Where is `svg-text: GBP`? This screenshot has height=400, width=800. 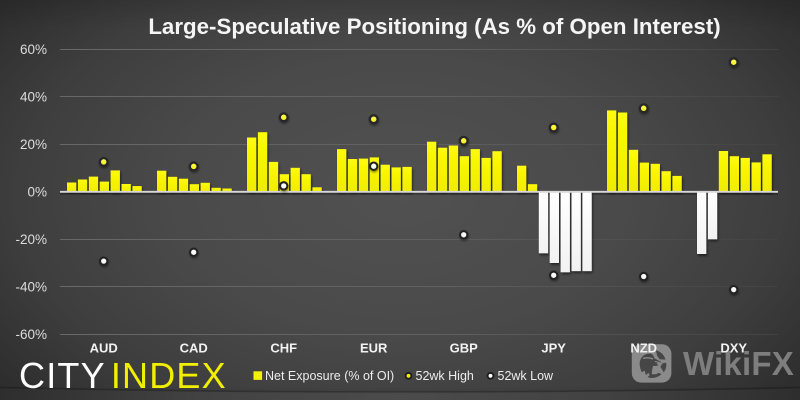
svg-text: GBP is located at coordinates (464, 348).